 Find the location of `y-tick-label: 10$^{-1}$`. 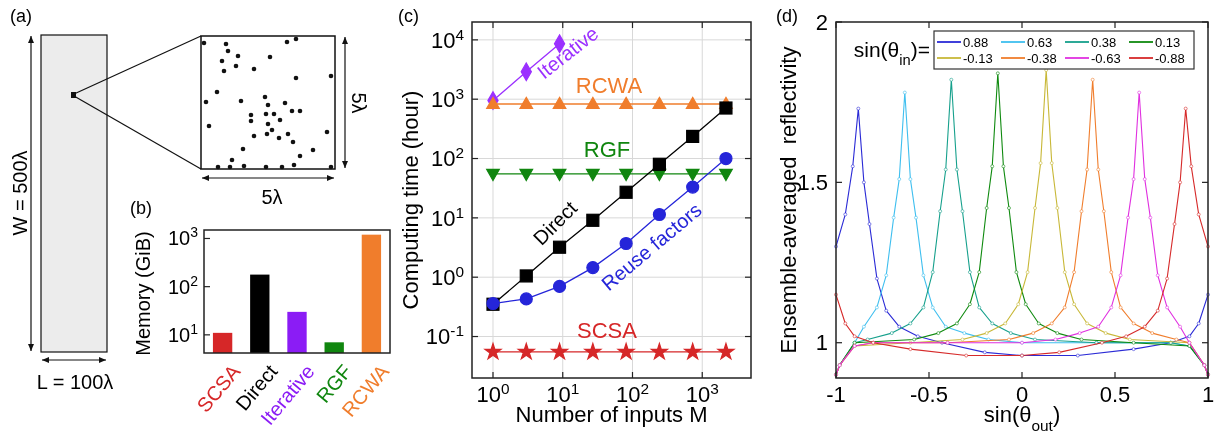

y-tick-label: 10$^{-1}$ is located at coordinates (444, 335).